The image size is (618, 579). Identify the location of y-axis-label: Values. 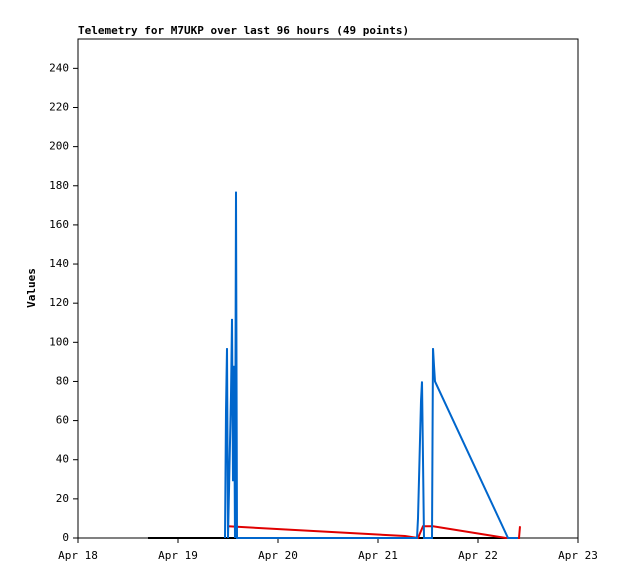
(31, 288).